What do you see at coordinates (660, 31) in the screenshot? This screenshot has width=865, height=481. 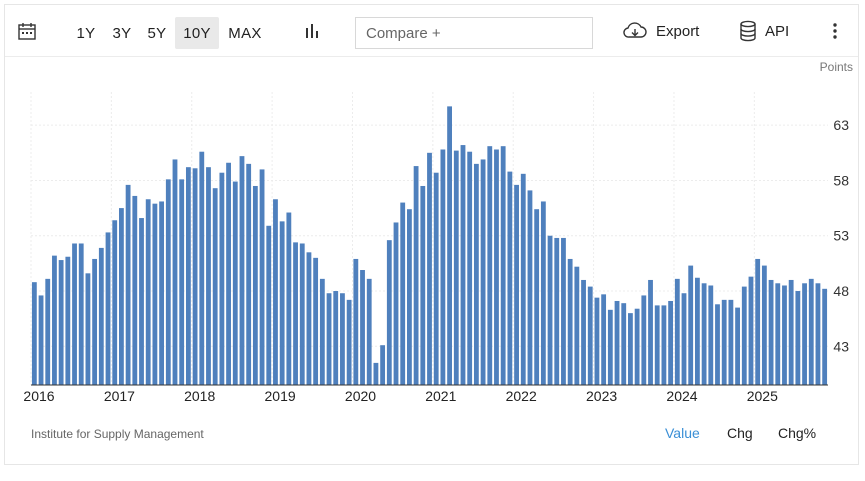 I see `export-button: Export` at bounding box center [660, 31].